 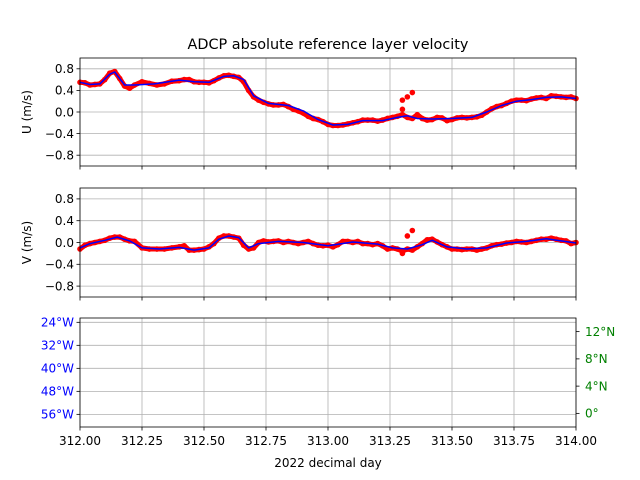 What do you see at coordinates (204, 441) in the screenshot?
I see `x-tick-label: 312.50` at bounding box center [204, 441].